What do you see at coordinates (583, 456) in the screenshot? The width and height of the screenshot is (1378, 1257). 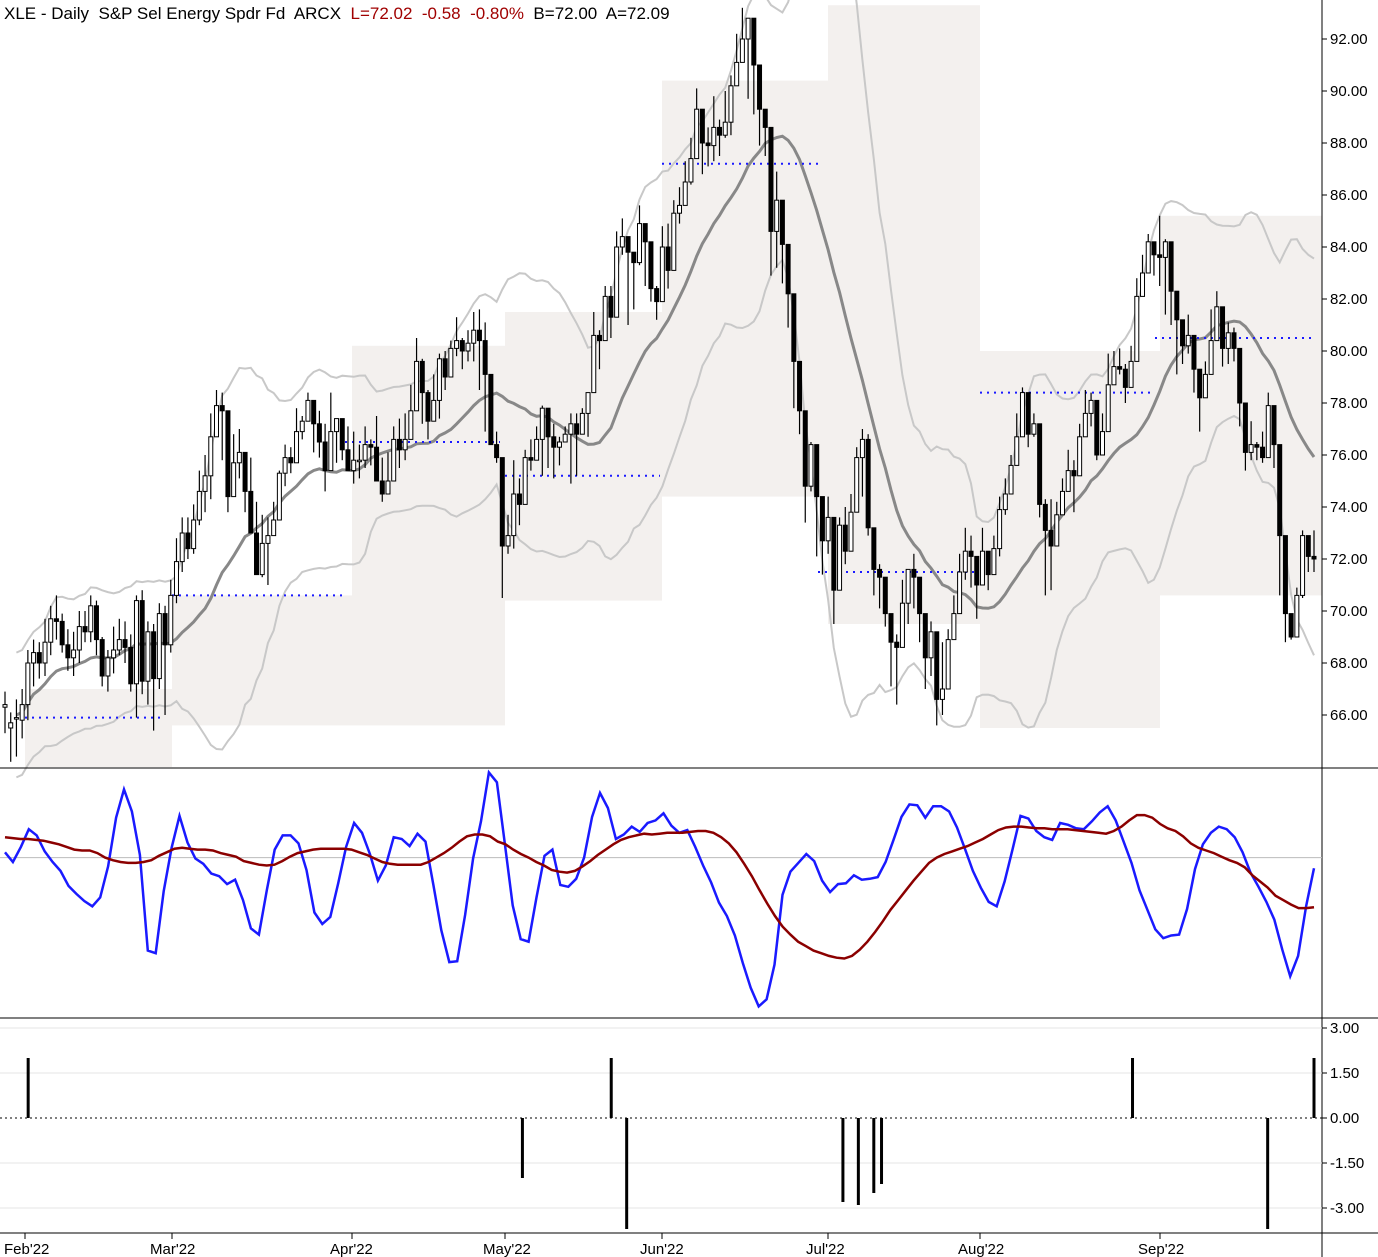 I see `range-box` at bounding box center [583, 456].